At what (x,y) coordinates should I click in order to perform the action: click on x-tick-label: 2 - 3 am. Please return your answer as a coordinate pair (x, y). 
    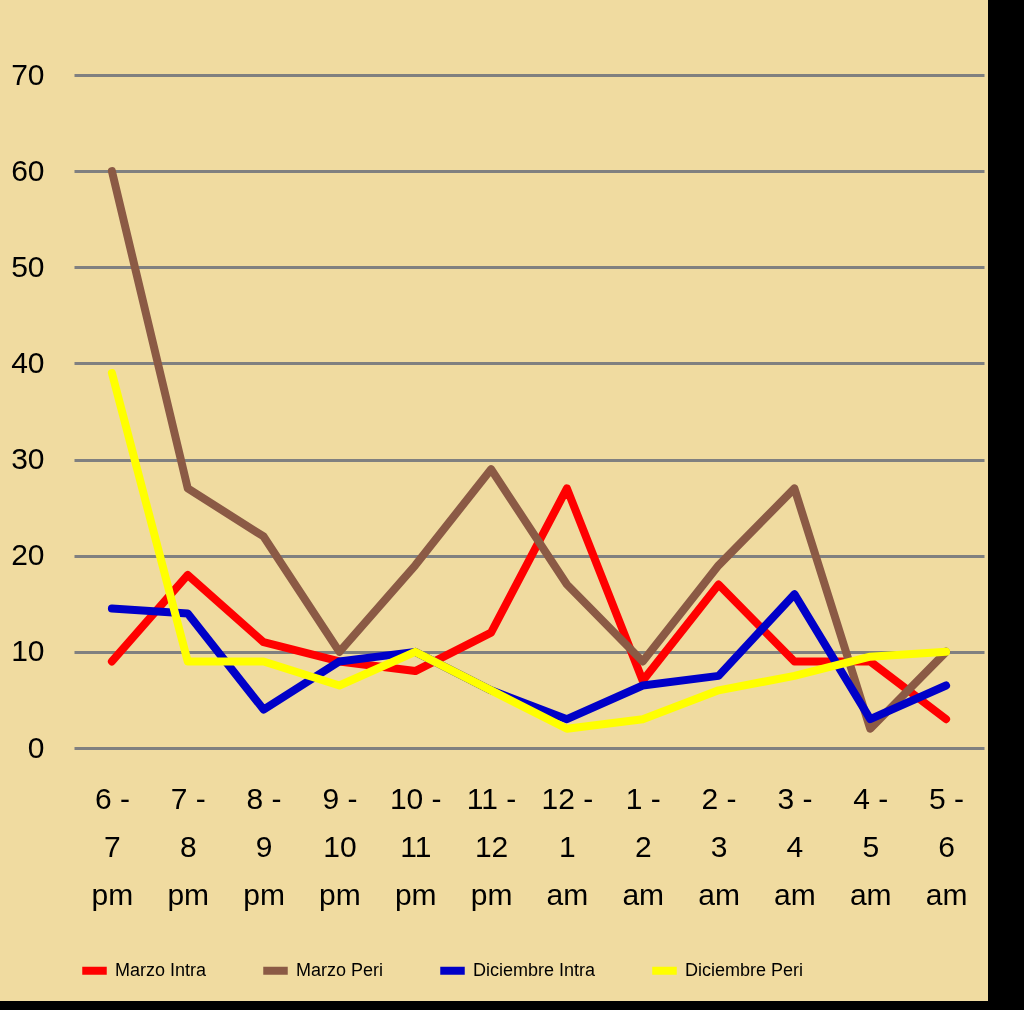
    Looking at the image, I should click on (719, 846).